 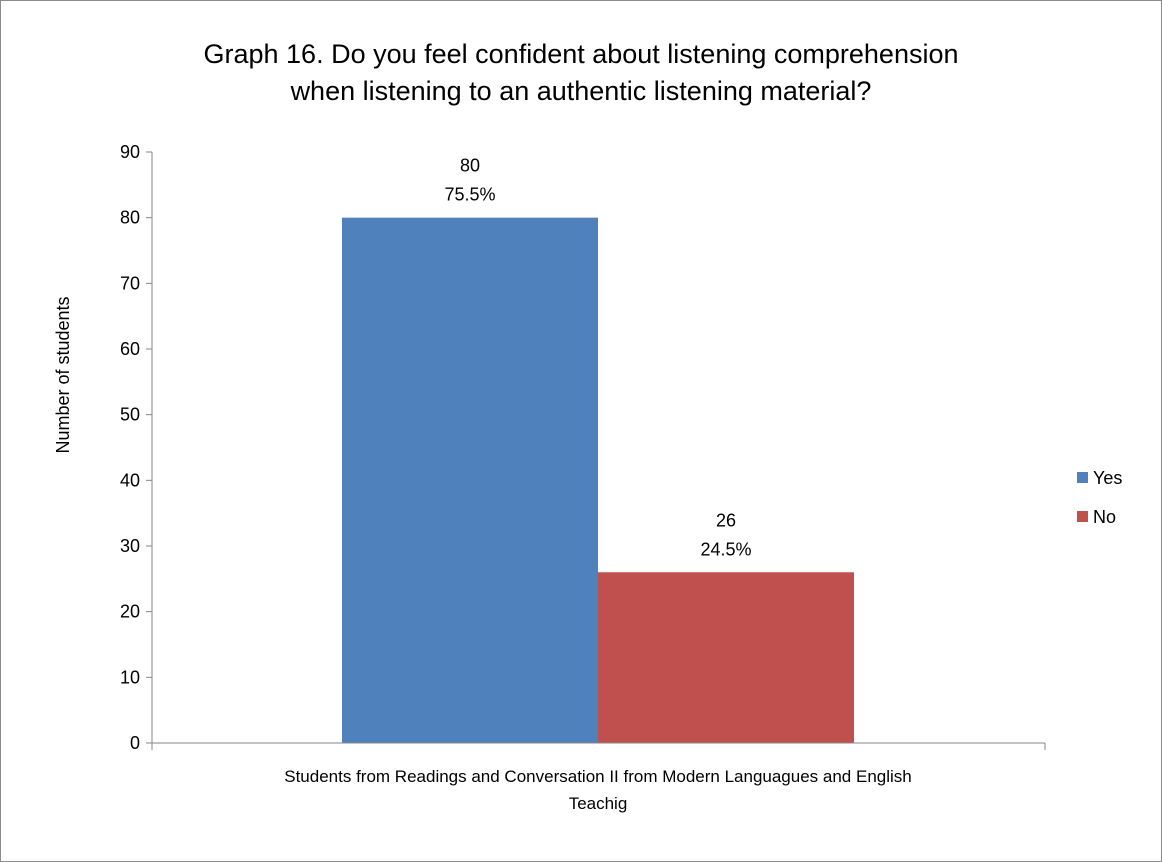 I want to click on data-label-percent-yes: 75.5%, so click(x=469, y=195).